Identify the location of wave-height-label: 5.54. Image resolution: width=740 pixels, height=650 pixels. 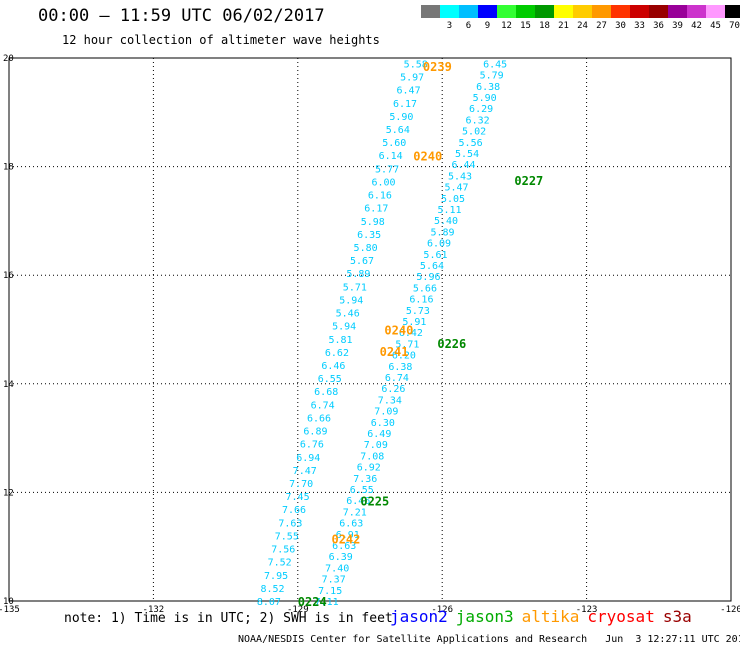
(467, 154).